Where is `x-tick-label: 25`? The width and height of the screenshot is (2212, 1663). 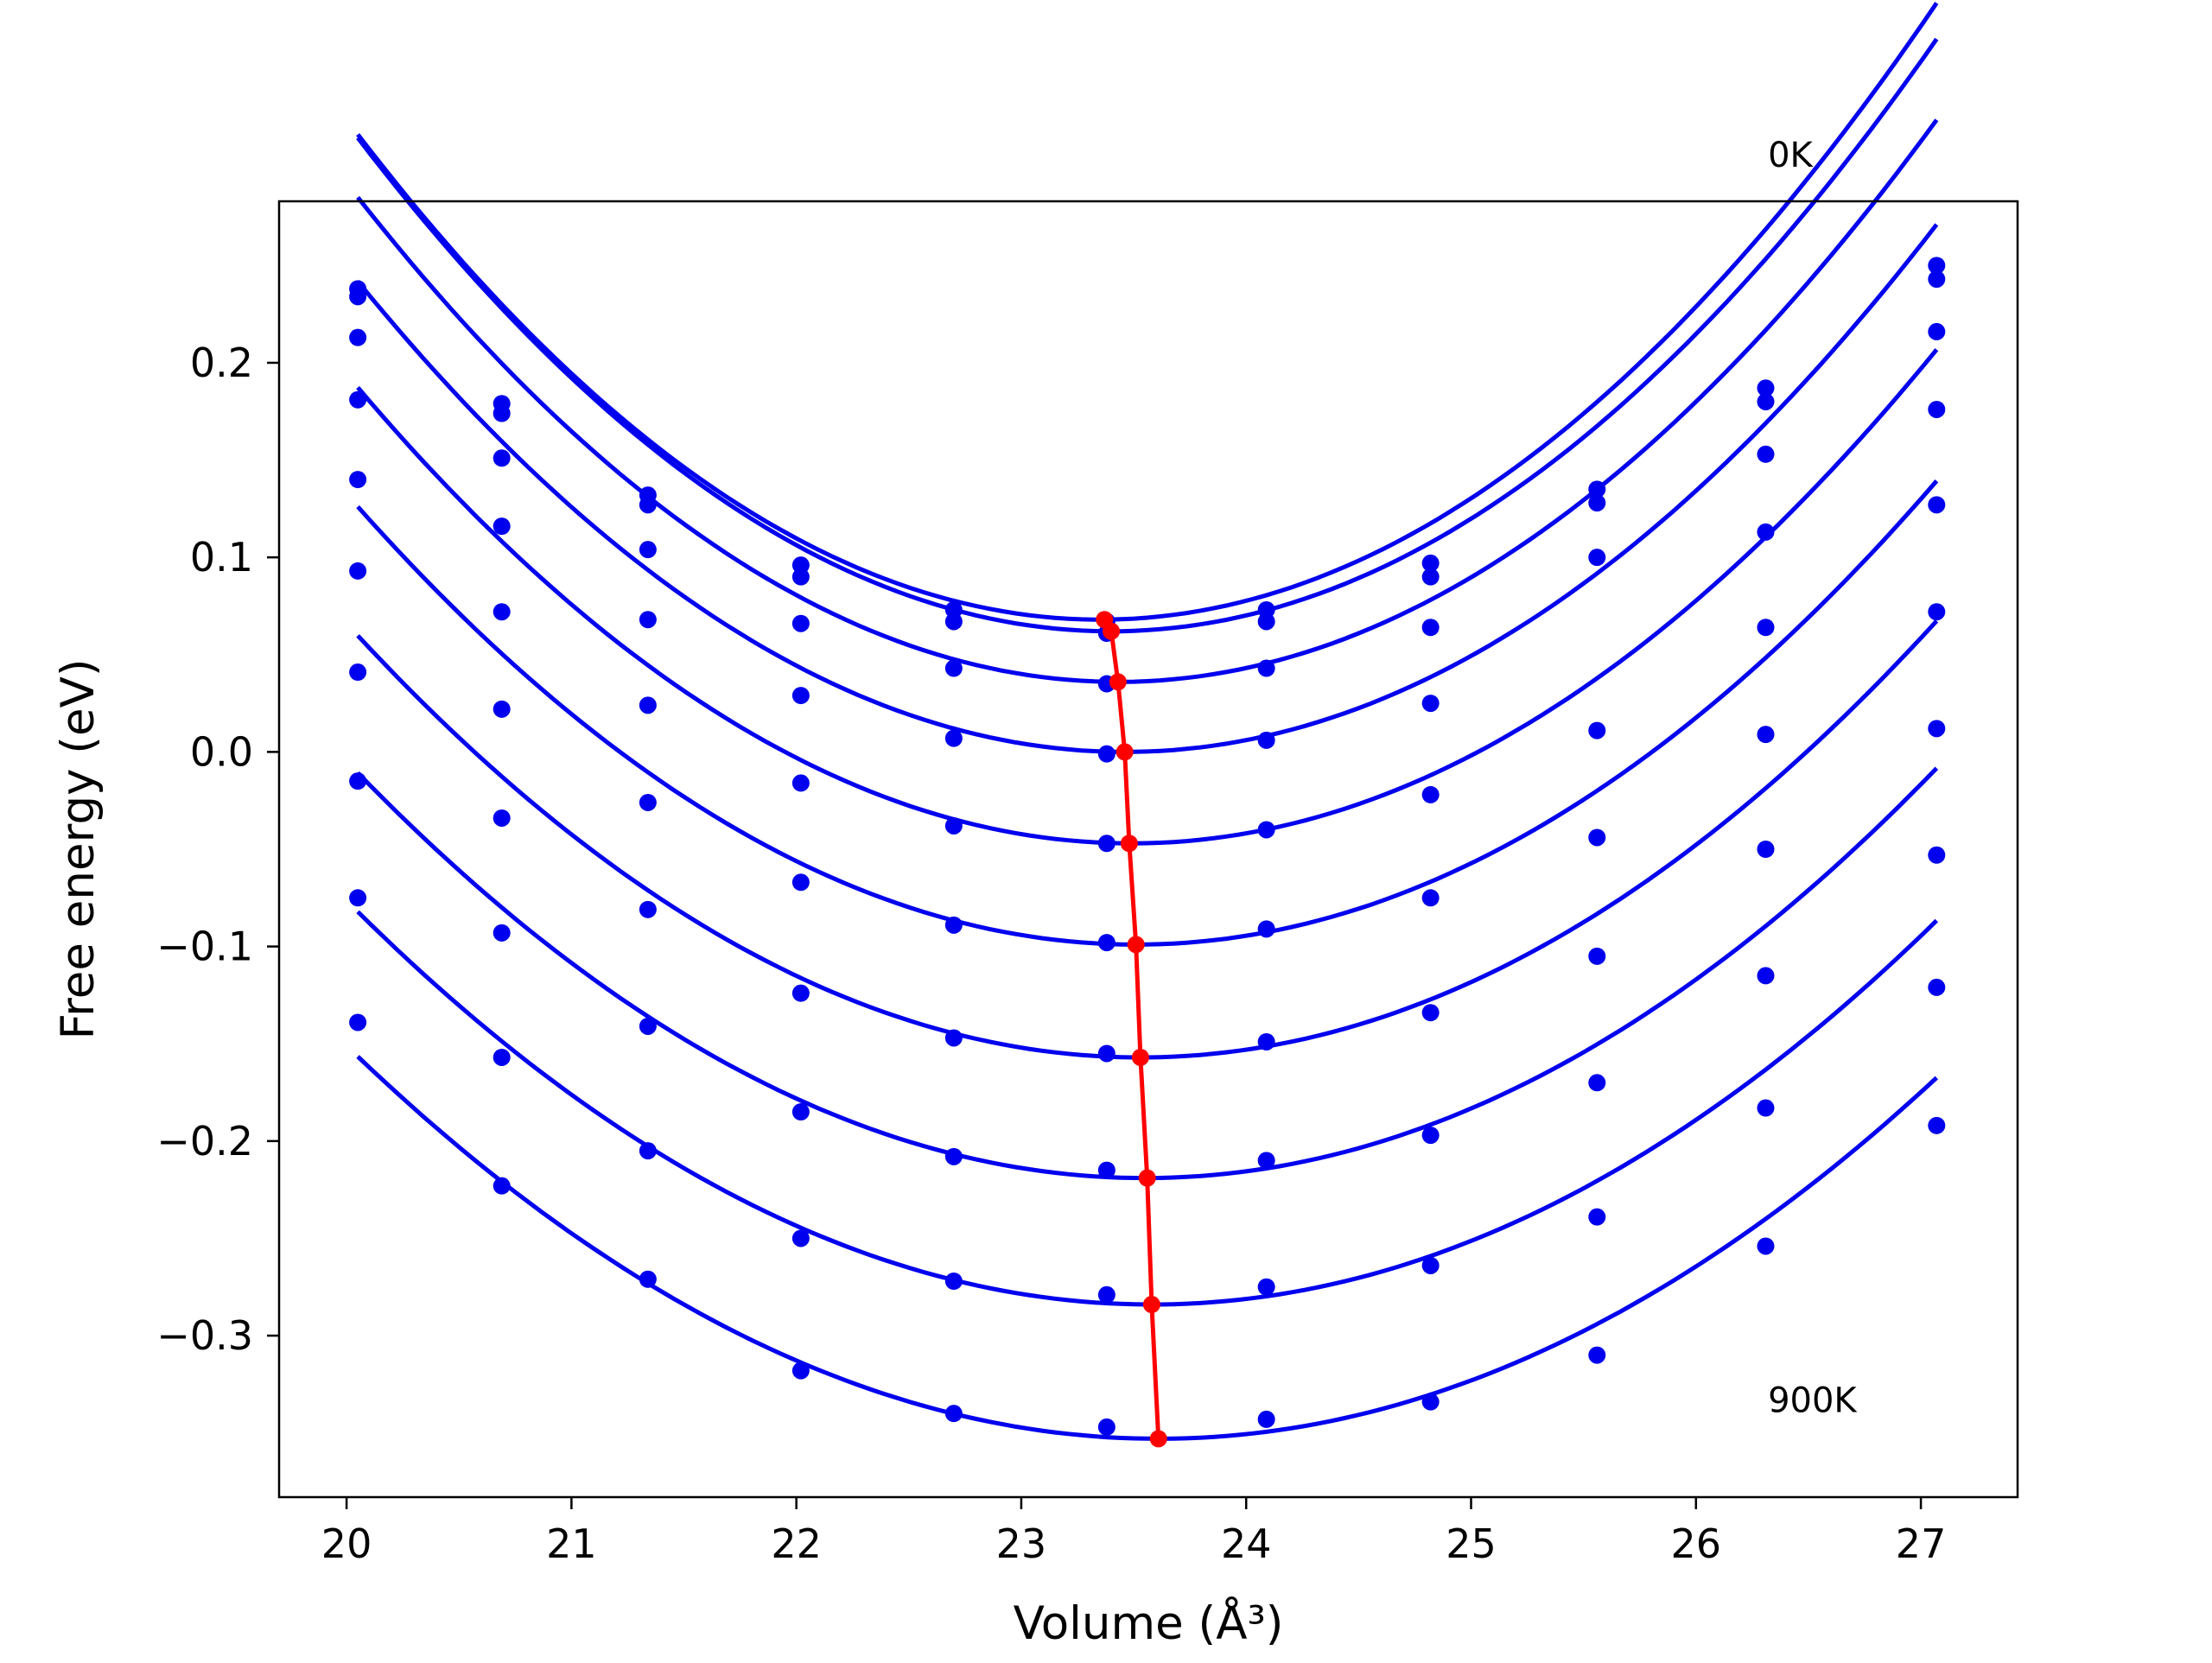 x-tick-label: 25 is located at coordinates (1471, 1544).